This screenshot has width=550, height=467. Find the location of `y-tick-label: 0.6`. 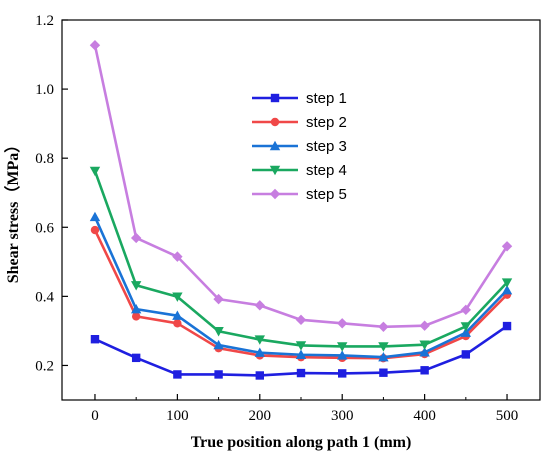

y-tick-label: 0.6 is located at coordinates (44, 228).